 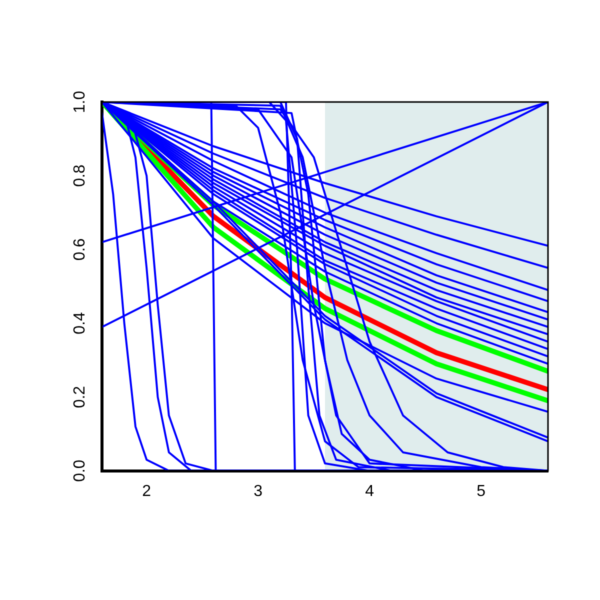 What do you see at coordinates (481, 491) in the screenshot?
I see `x-tick-label: 5` at bounding box center [481, 491].